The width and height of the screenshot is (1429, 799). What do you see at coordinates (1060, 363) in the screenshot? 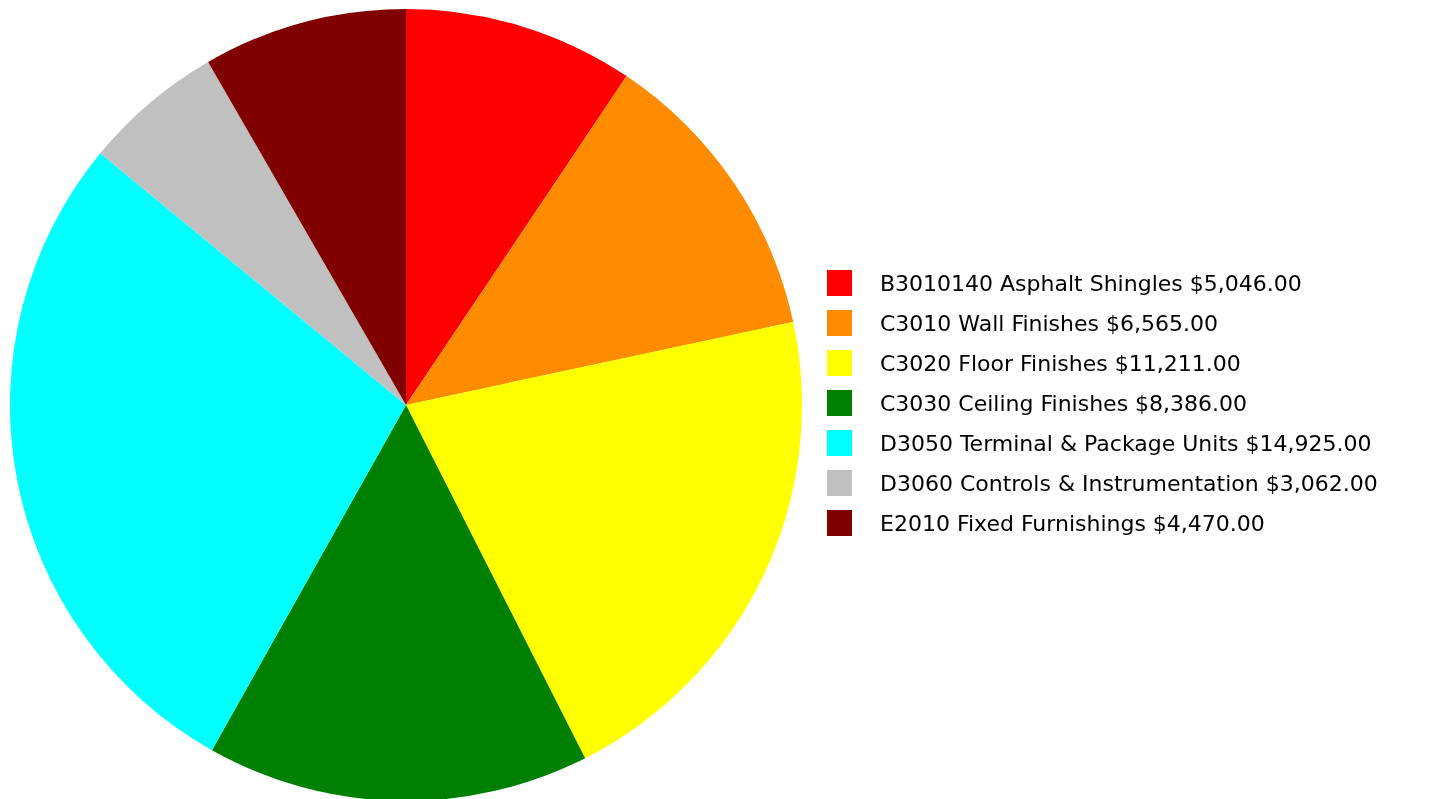
I see `legend-label: C3020 Floor Finishes $11,211.00` at bounding box center [1060, 363].